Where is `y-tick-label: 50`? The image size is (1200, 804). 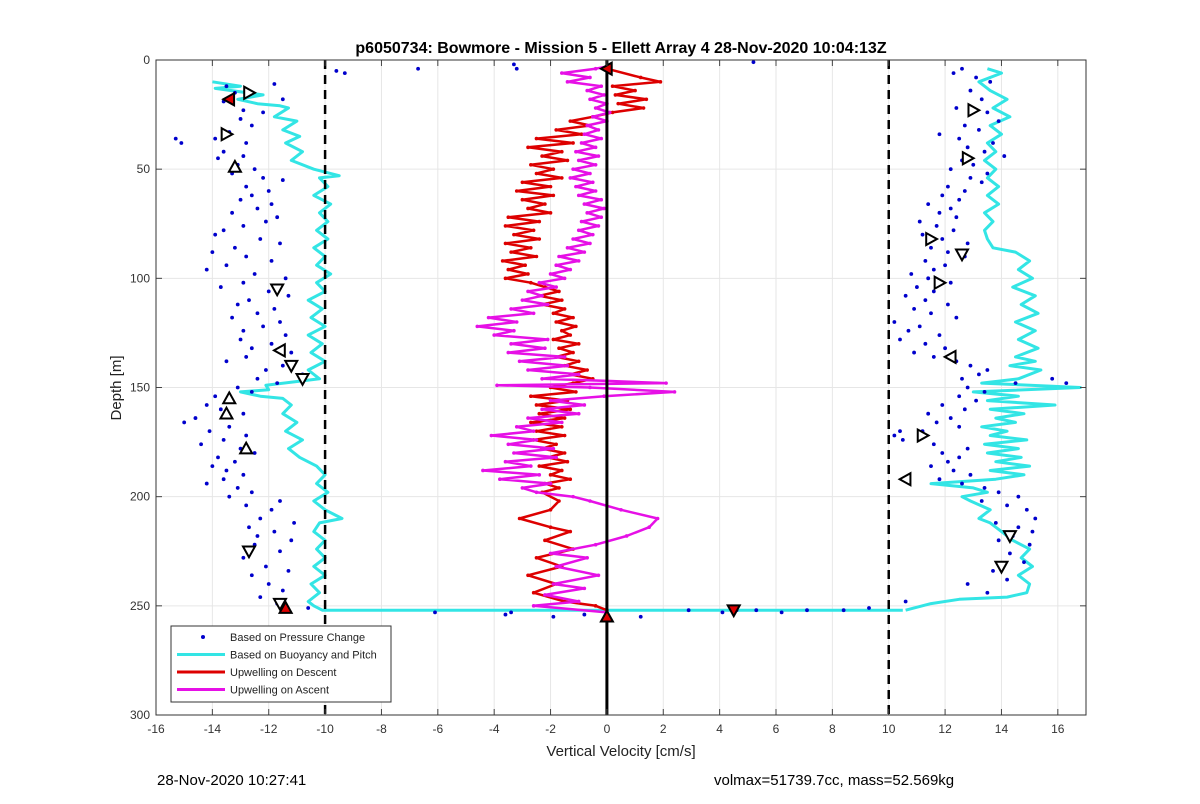
y-tick-label: 50 is located at coordinates (144, 169).